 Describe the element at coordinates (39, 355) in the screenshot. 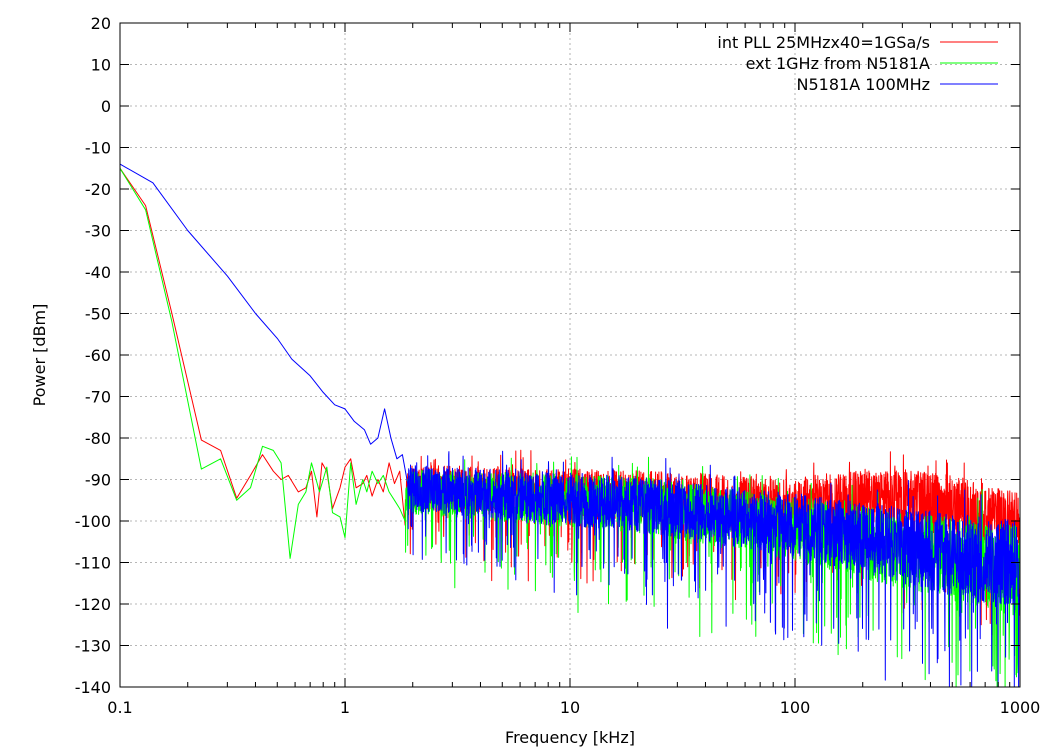

I see `y-axis-label: Power [dBm]` at that location.